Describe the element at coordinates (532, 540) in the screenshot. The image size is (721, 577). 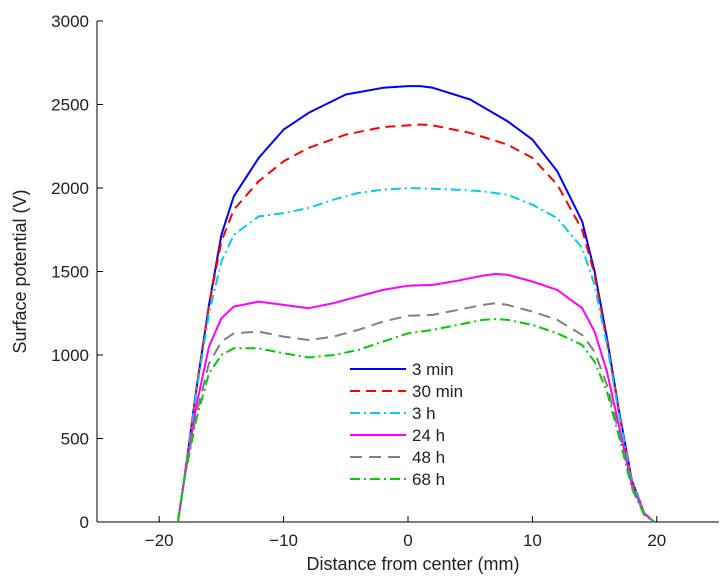
I see `x-tick-label: 10` at that location.